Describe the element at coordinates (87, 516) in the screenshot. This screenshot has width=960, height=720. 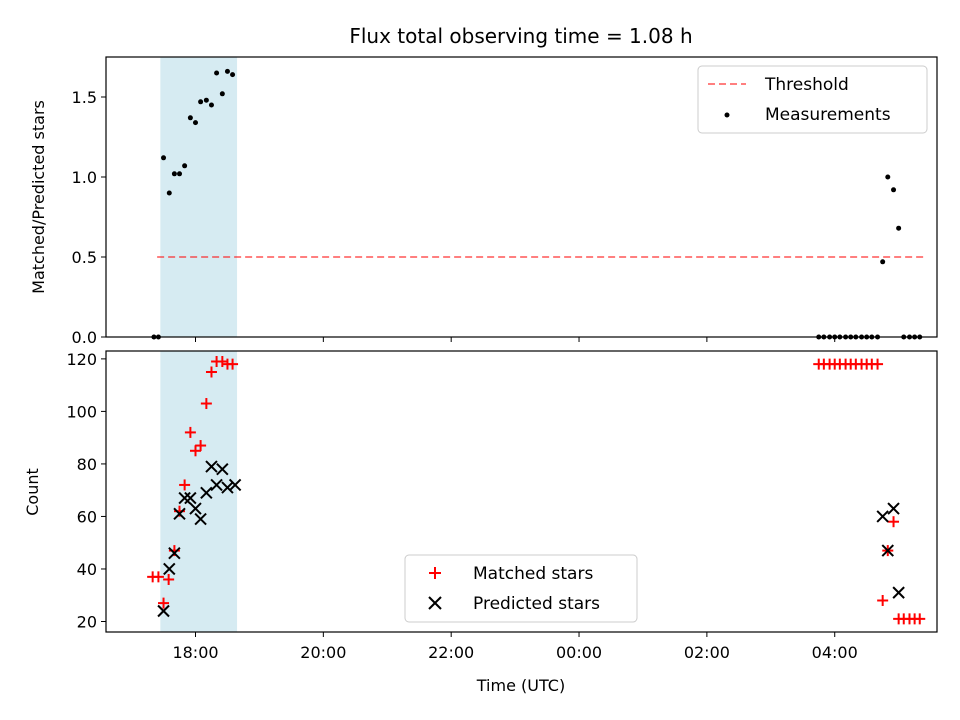
I see `bottom-y-tick-label: 60` at that location.